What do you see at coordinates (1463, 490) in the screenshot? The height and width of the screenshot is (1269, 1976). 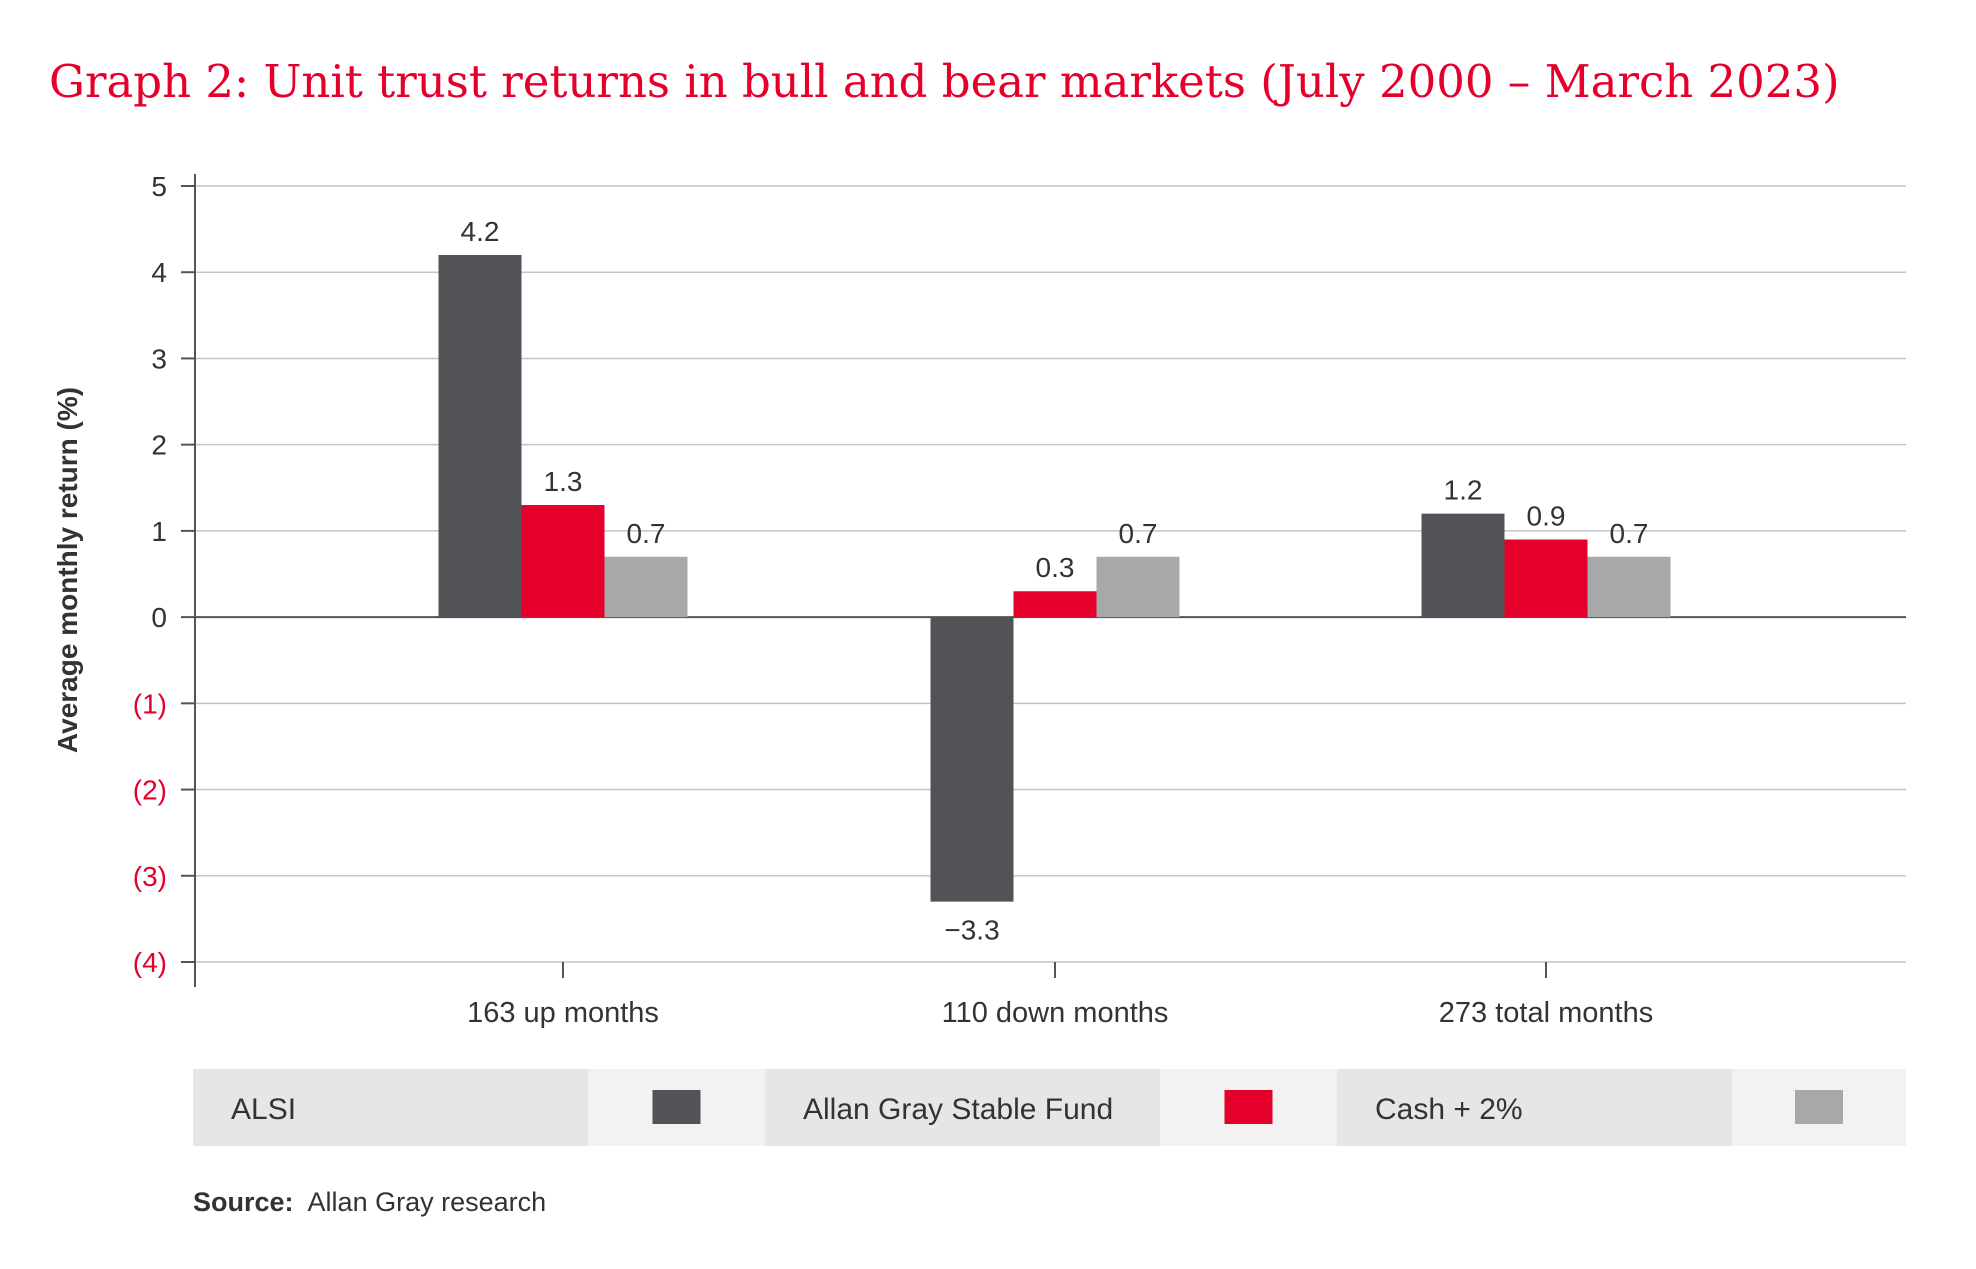 I see `data-label: 1.2` at bounding box center [1463, 490].